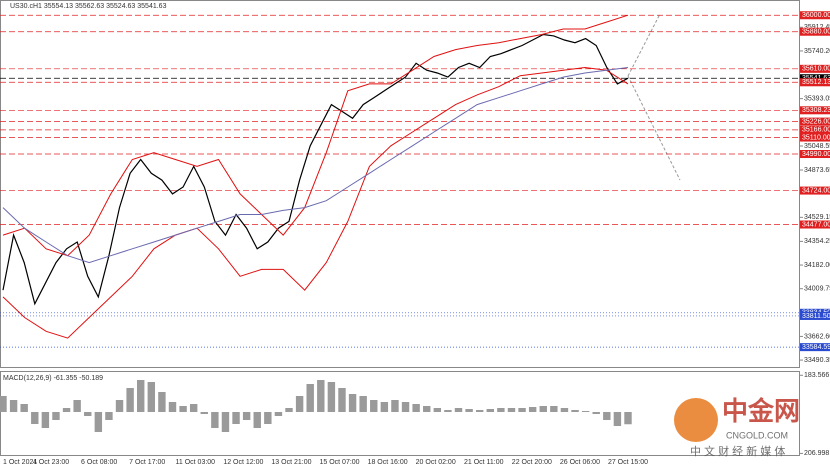  Describe the element at coordinates (243, 462) in the screenshot. I see `x-tick-label: 12 Oct 12:00` at that location.